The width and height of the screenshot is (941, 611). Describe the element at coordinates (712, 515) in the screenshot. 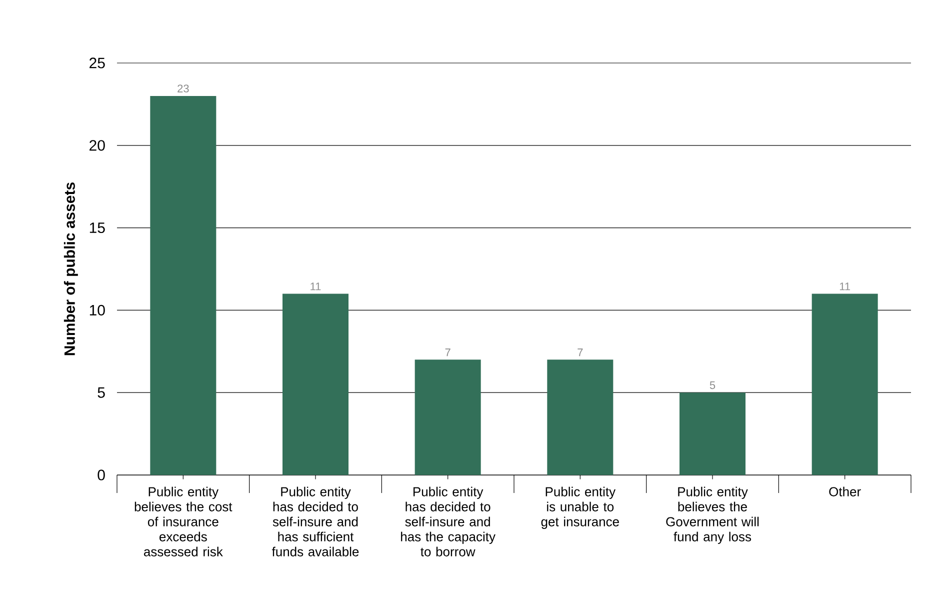

I see `x-tick-label: Public entity believes the Government will fund any loss` at that location.